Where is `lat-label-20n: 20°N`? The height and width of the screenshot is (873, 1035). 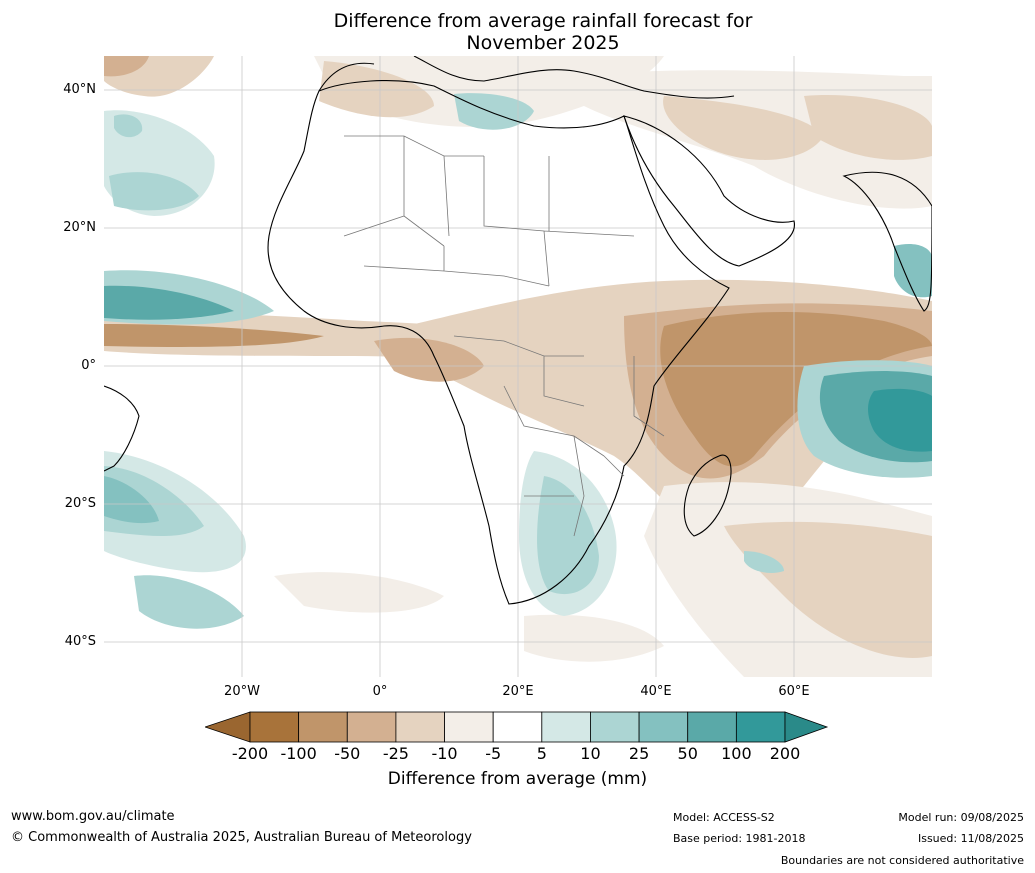 lat-label-20n: 20°N is located at coordinates (79, 227).